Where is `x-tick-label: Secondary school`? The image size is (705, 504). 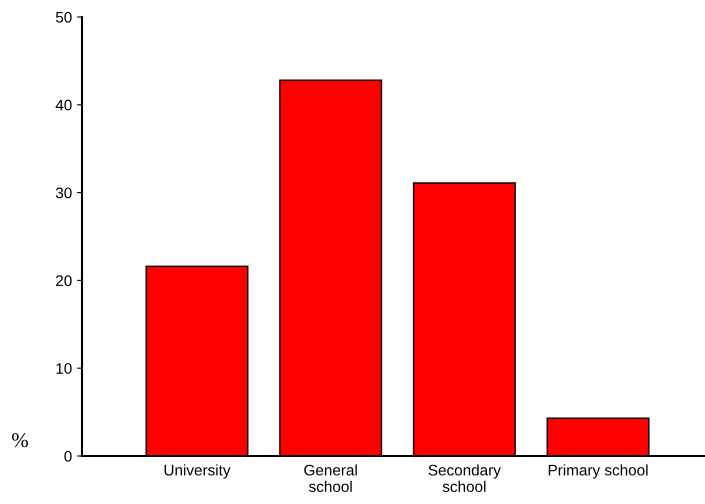
x-tick-label: Secondary school is located at coordinates (464, 478).